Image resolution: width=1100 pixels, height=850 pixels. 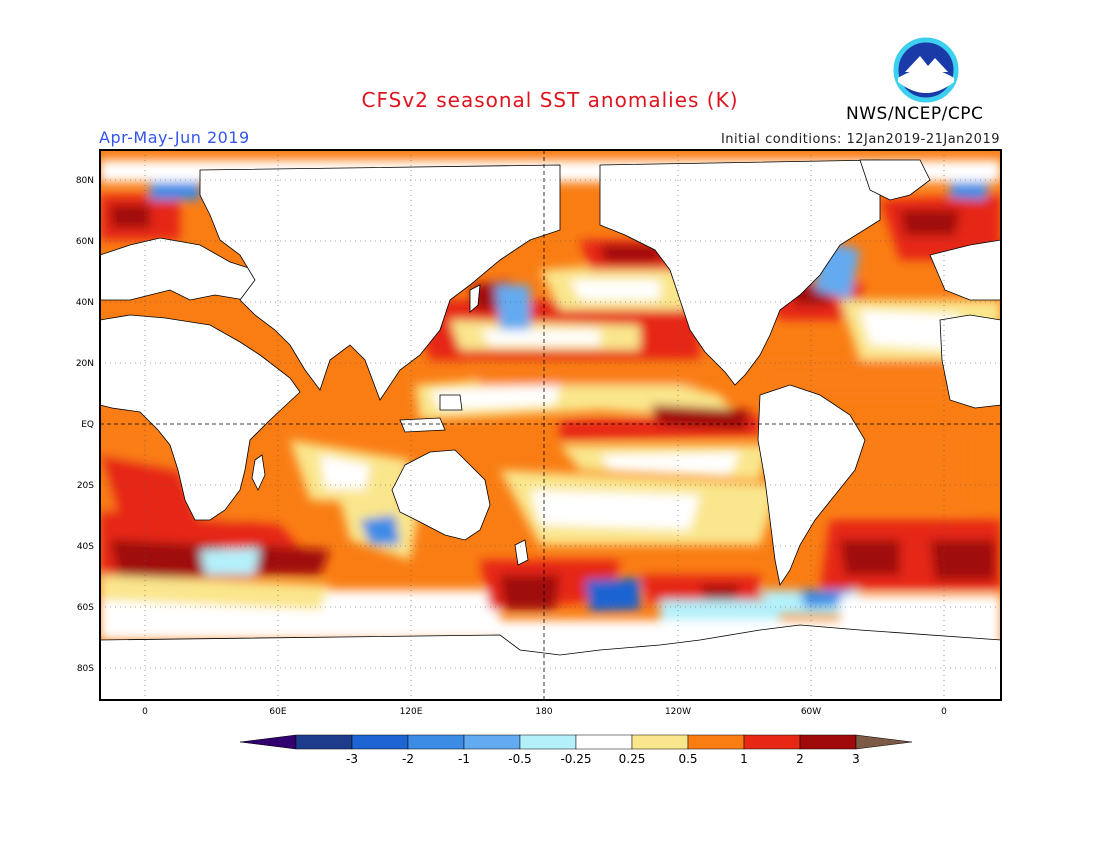 What do you see at coordinates (411, 712) in the screenshot?
I see `lon-label: 120E` at bounding box center [411, 712].